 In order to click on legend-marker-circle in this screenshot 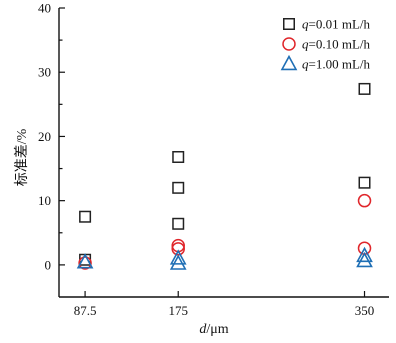, I will do `click(289, 44)`.